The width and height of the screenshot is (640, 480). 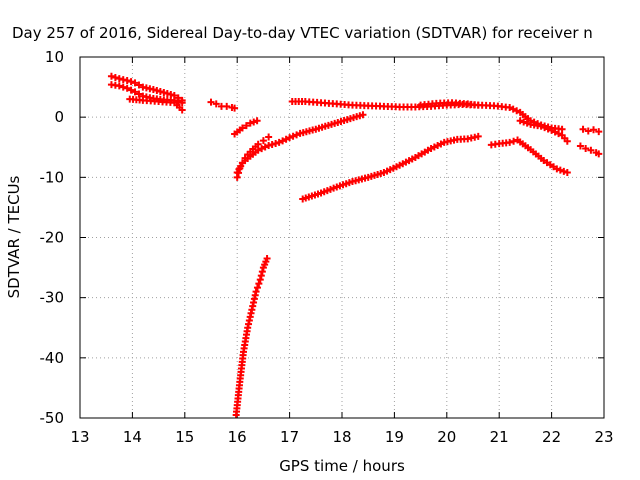 I want to click on y-tick-label: -20, so click(x=52, y=238).